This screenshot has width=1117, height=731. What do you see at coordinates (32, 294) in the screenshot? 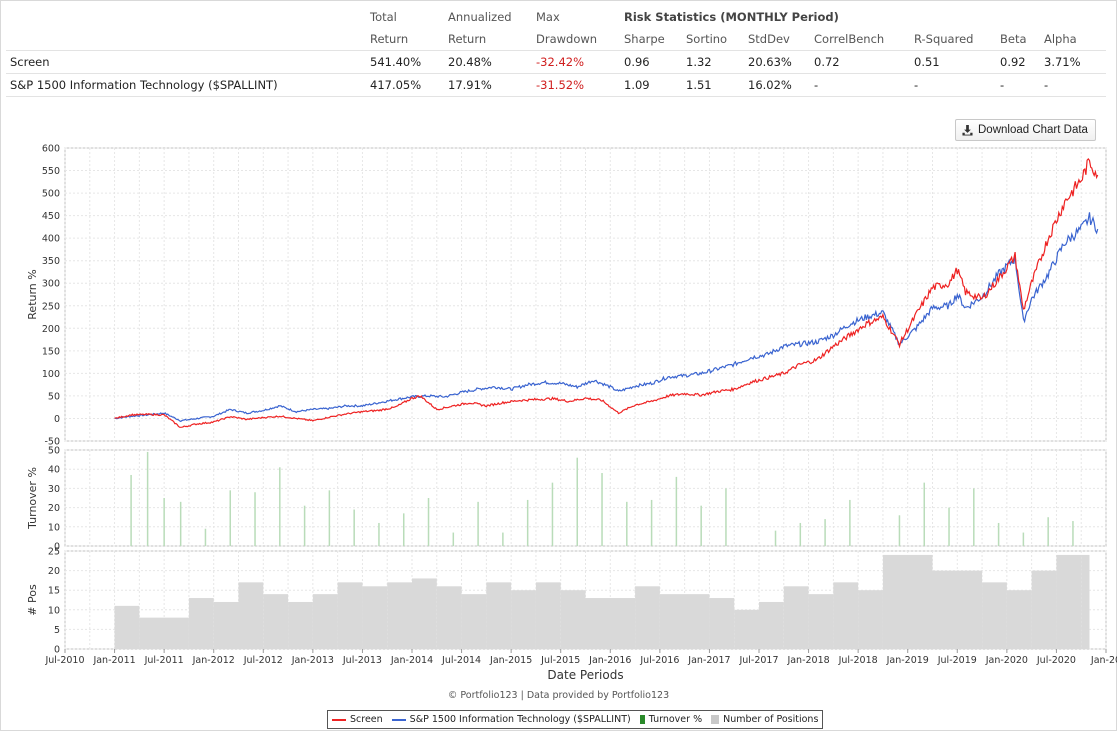
I see `y-axis-label: Return %` at bounding box center [32, 294].